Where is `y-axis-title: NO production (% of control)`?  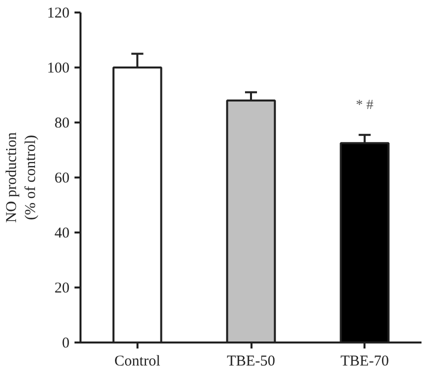 y-axis-title: NO production (% of control) is located at coordinates (21, 177).